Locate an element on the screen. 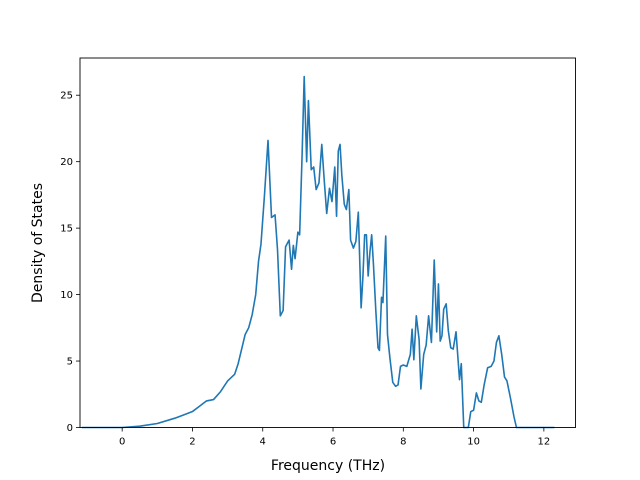  y-axis-label: Density of States is located at coordinates (38, 243).